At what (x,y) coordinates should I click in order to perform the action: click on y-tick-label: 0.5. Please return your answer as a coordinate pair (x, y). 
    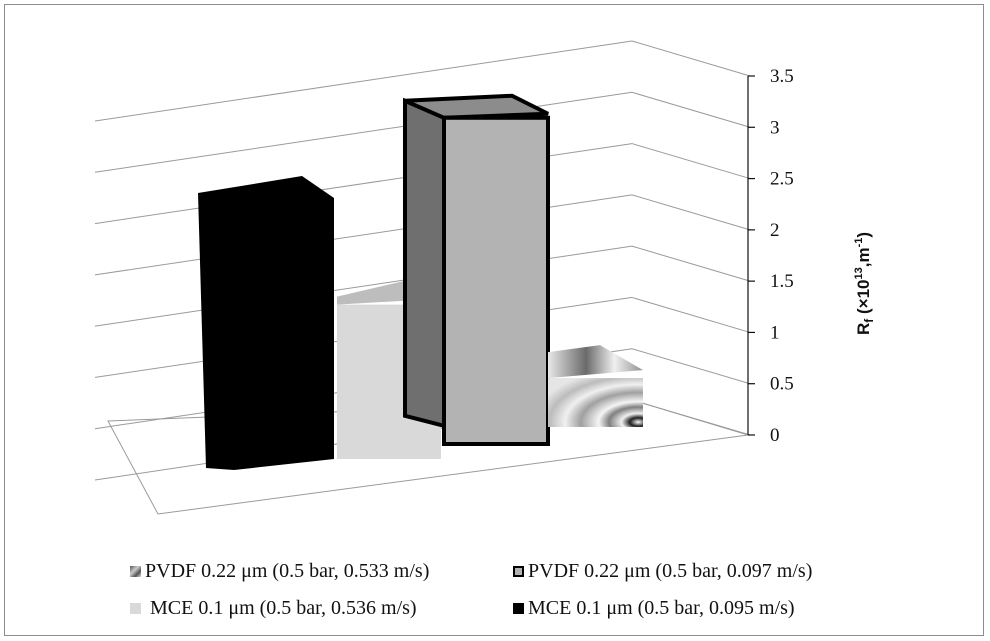
    Looking at the image, I should click on (782, 384).